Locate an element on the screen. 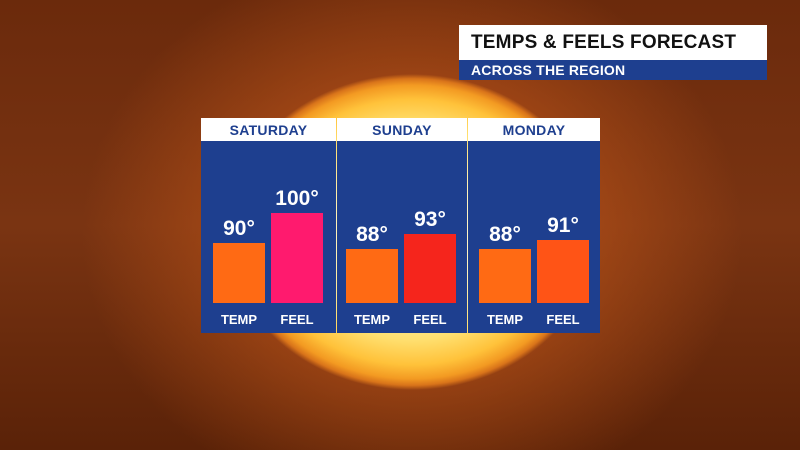 This screenshot has width=800, height=450. bar-value-label: 91° is located at coordinates (563, 225).